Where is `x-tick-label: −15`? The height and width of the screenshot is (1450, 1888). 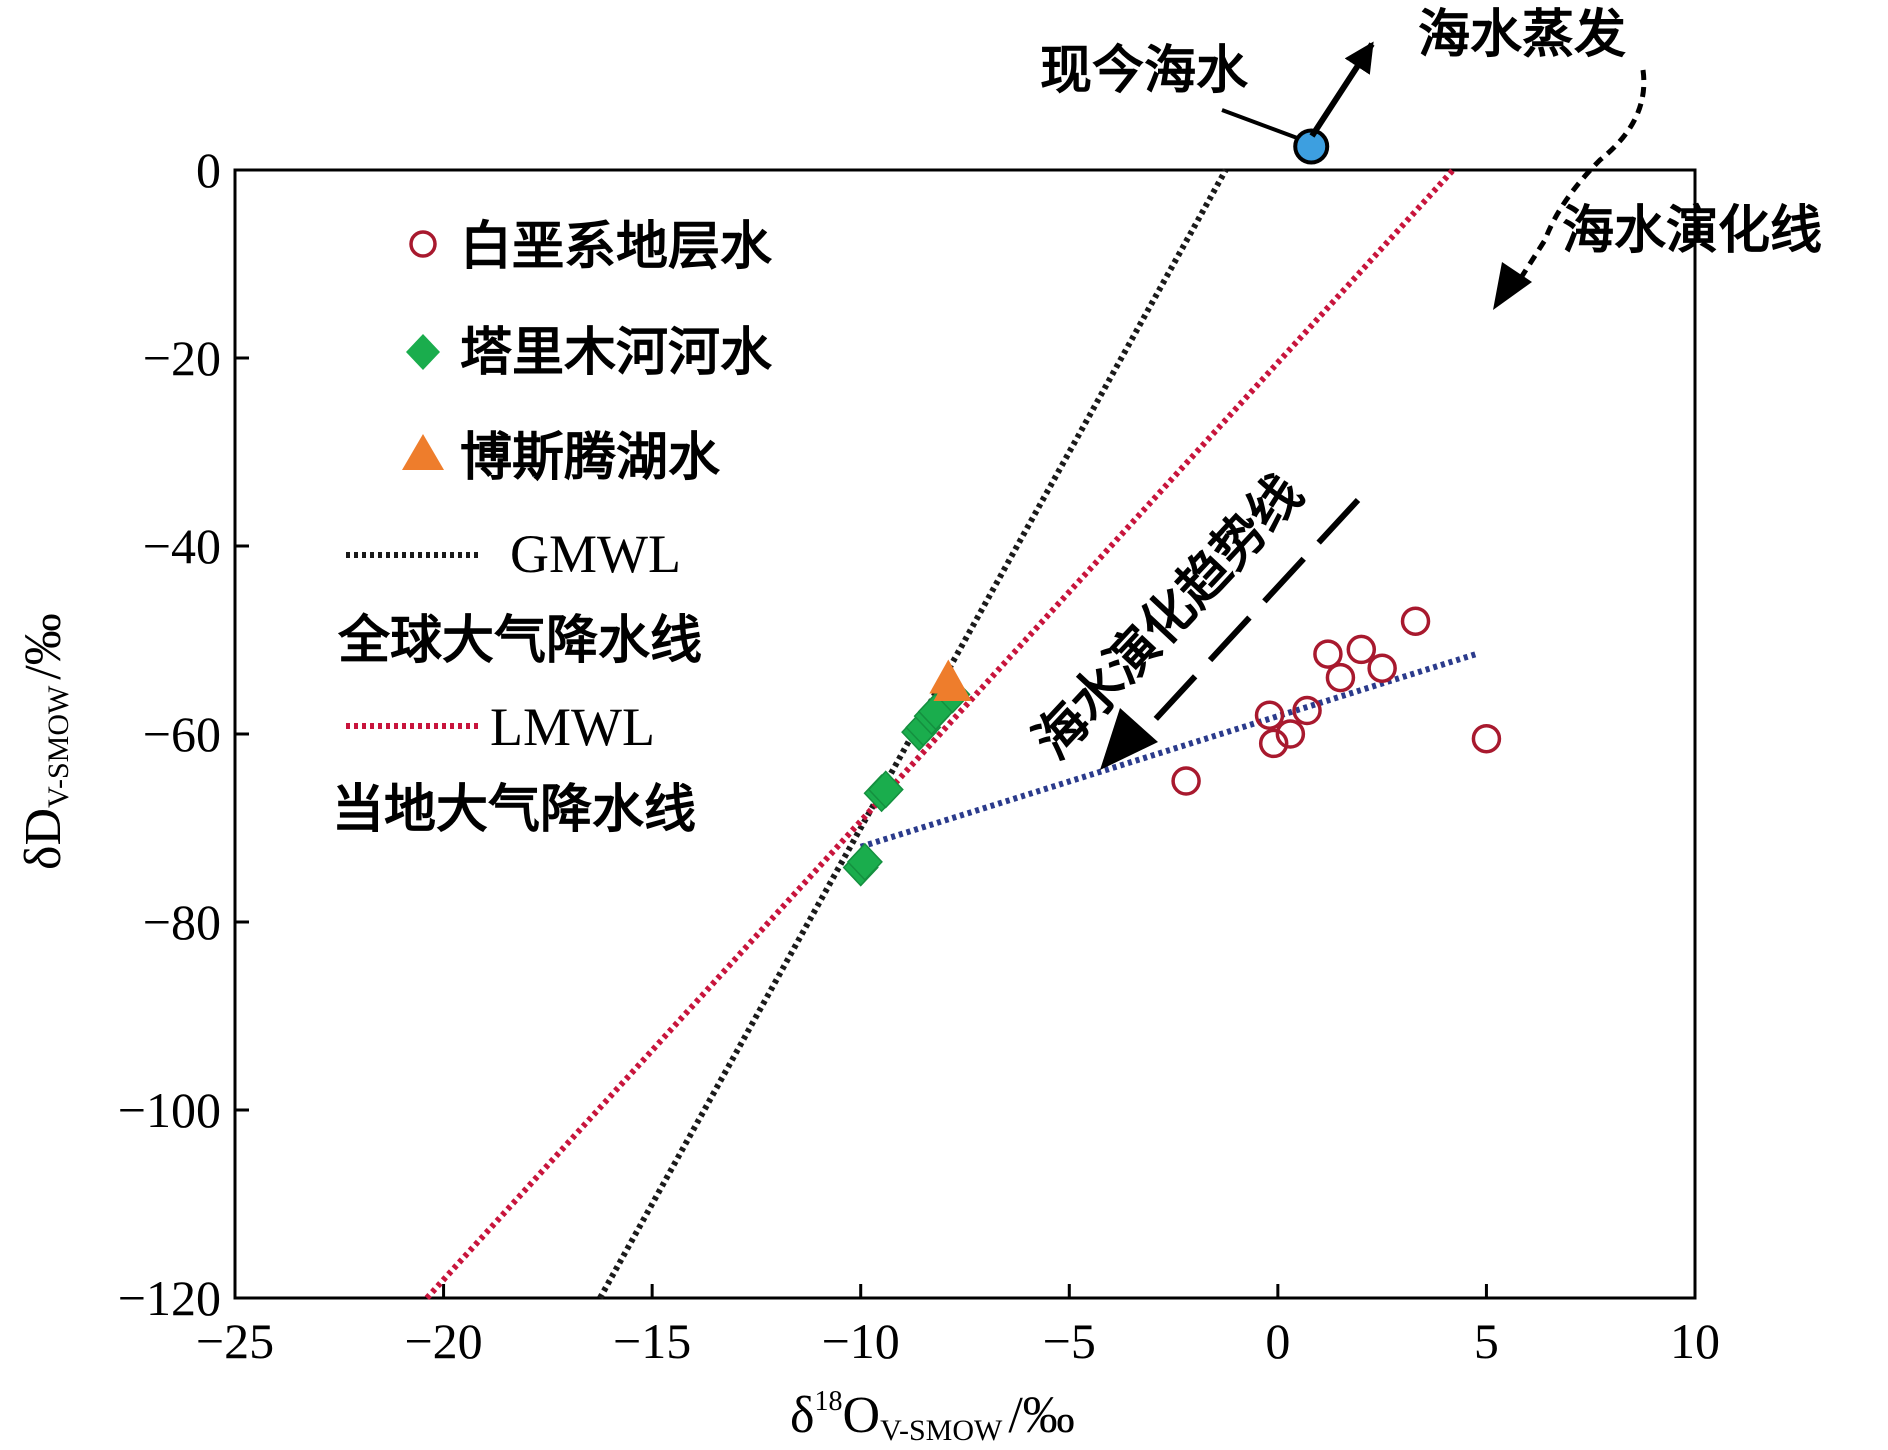 x-tick-label: −15 is located at coordinates (652, 1341).